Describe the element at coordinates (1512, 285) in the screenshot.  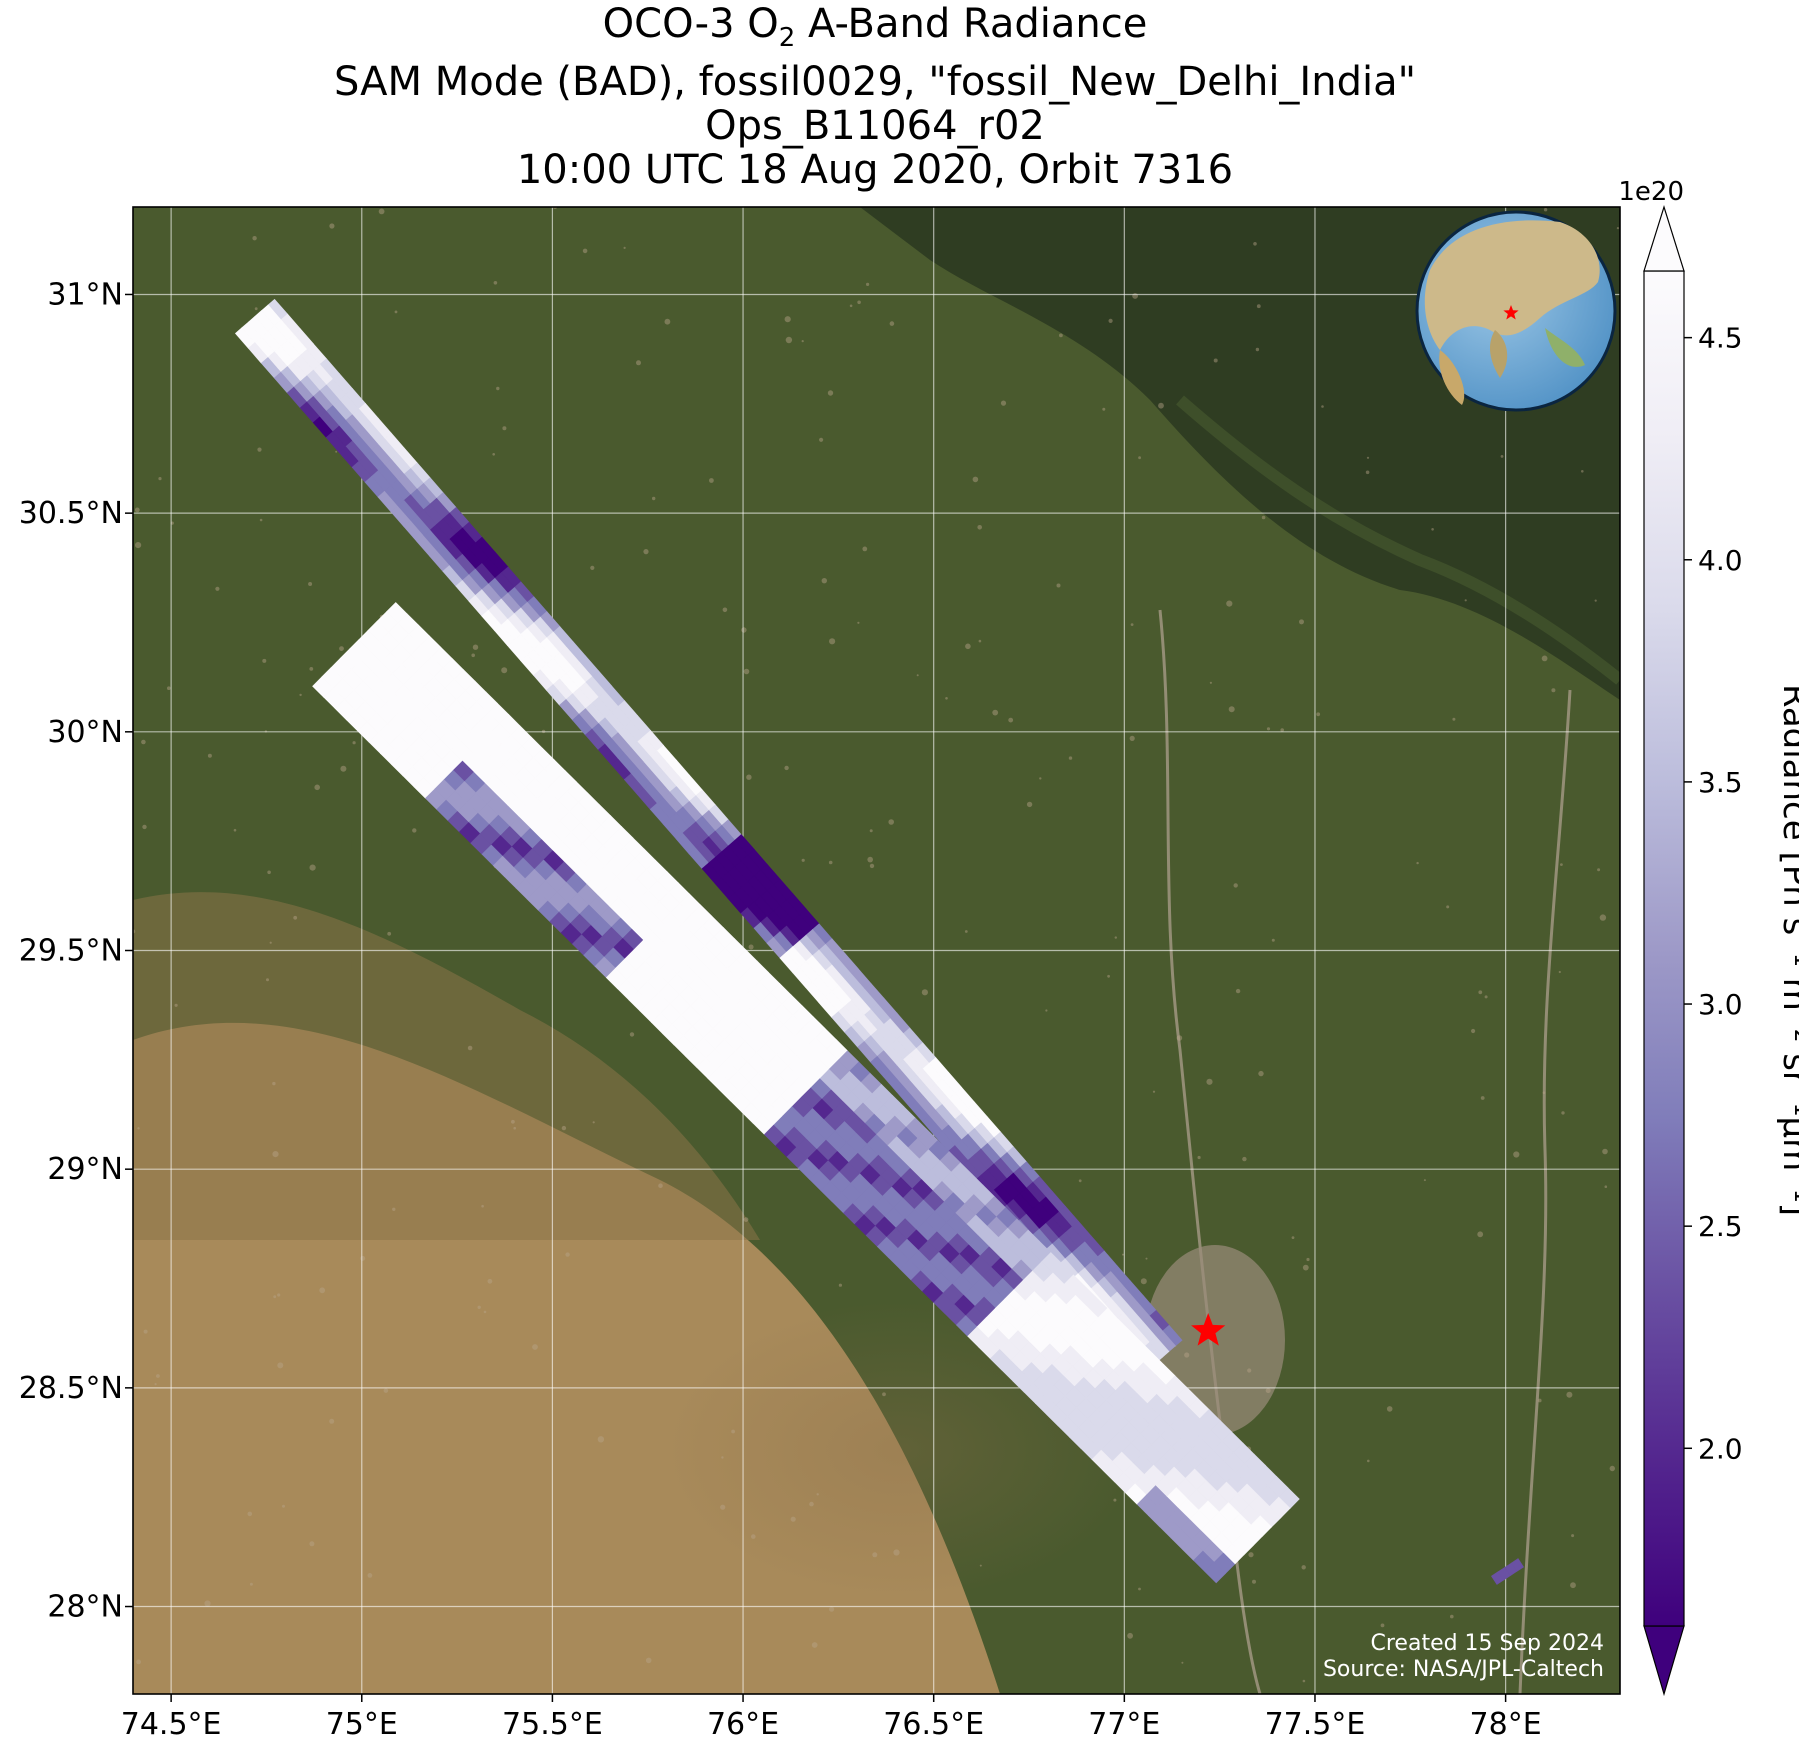
I see `globe-landmass-eurasia` at that location.